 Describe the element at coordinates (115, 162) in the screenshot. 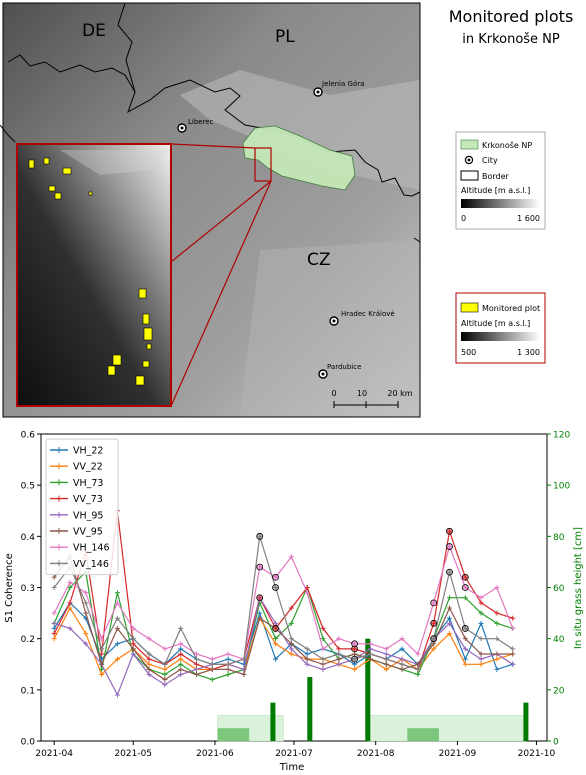

I see `inset-ridge` at that location.